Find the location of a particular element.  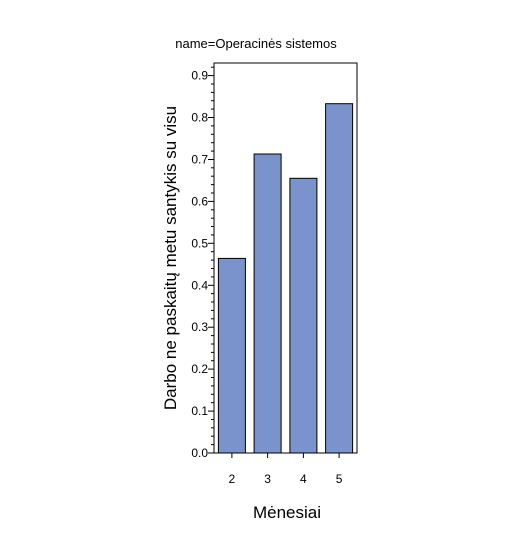

y-tick-label-0.8: 0.8 is located at coordinates (199, 118).